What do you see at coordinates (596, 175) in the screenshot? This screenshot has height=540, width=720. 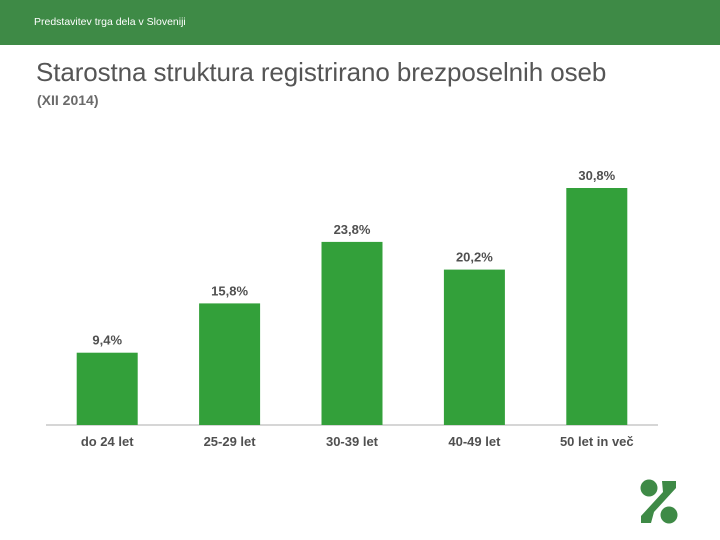 I see `value-label-5: 30,8%` at bounding box center [596, 175].